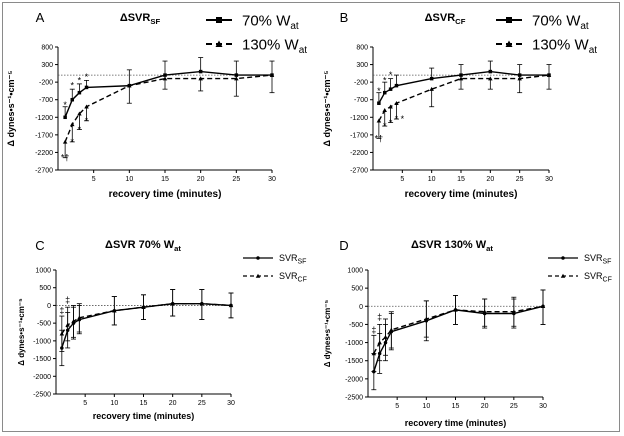  What do you see at coordinates (140, 19) in the screenshot?
I see `chart-title: ΔSVRSF` at bounding box center [140, 19].